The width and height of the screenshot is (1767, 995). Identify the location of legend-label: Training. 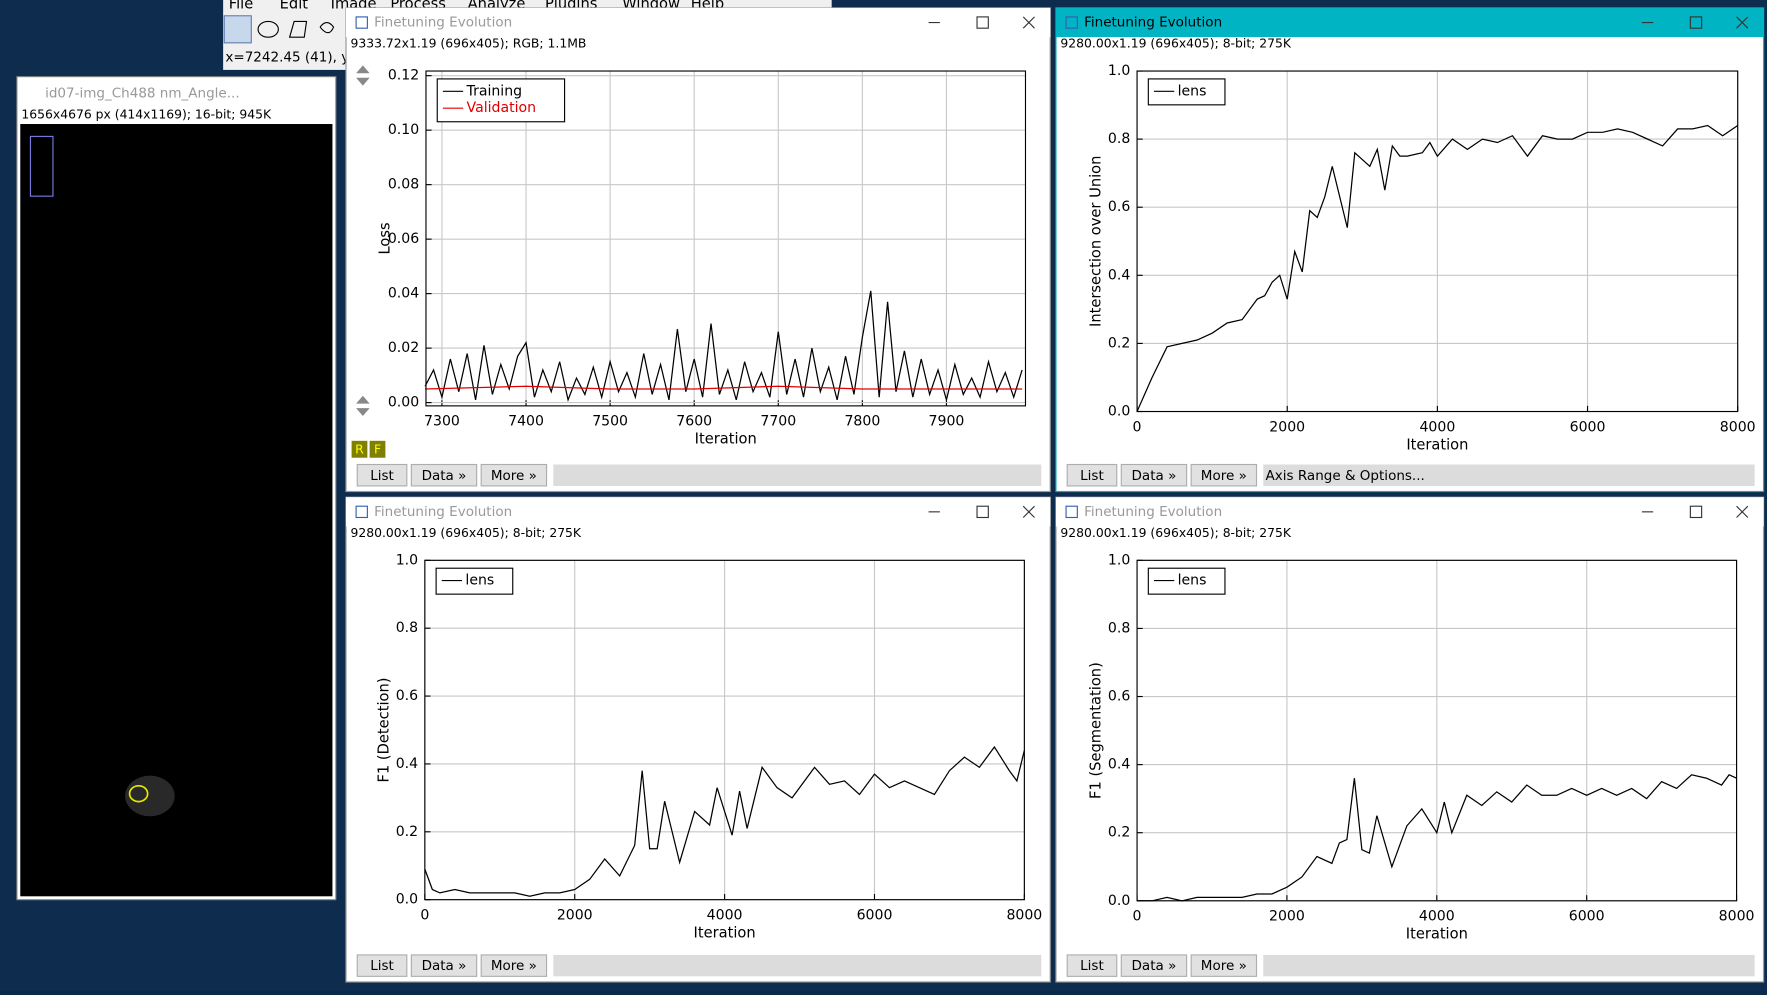
(494, 91).